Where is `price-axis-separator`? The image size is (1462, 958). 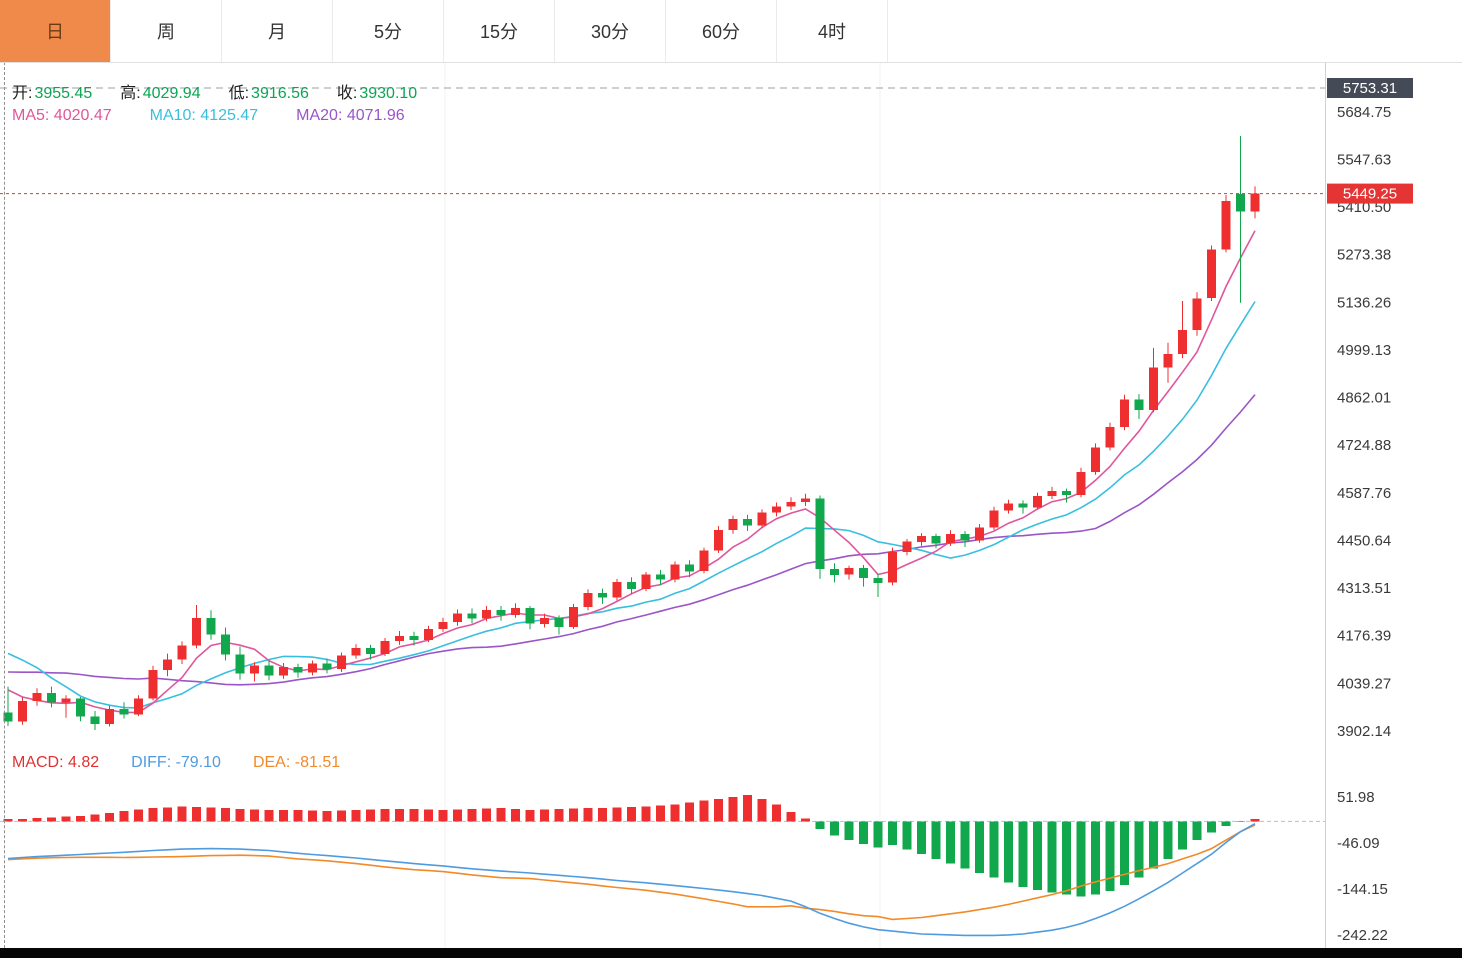
price-axis-separator is located at coordinates (1325, 505).